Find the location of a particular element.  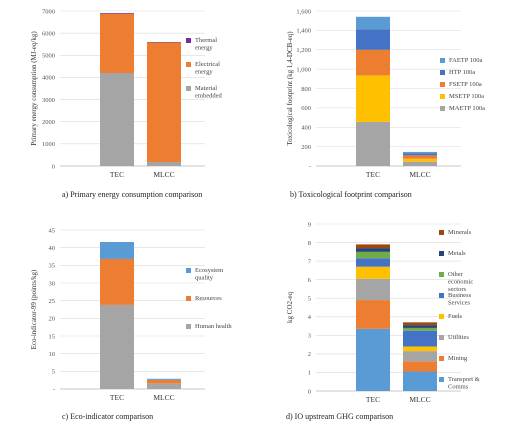

legend-label: Thermal energy is located at coordinates (206, 44).